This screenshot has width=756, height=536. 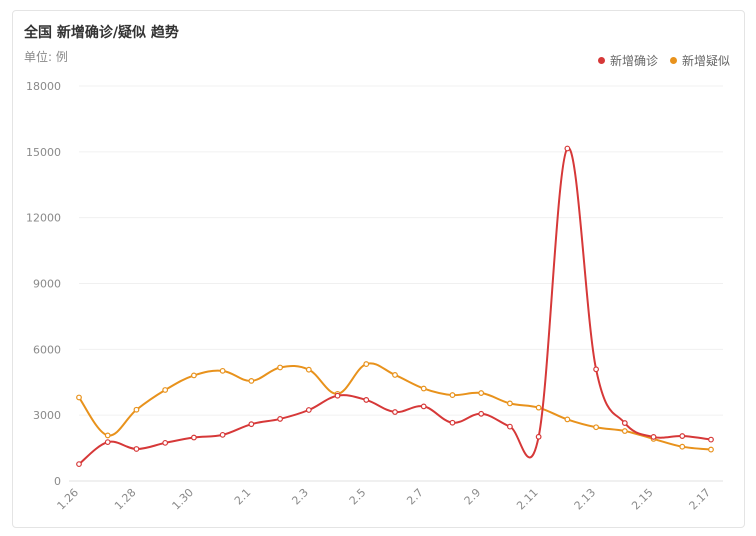 What do you see at coordinates (633, 61) in the screenshot?
I see `legend-label-confirmed: 新增确诊` at bounding box center [633, 61].